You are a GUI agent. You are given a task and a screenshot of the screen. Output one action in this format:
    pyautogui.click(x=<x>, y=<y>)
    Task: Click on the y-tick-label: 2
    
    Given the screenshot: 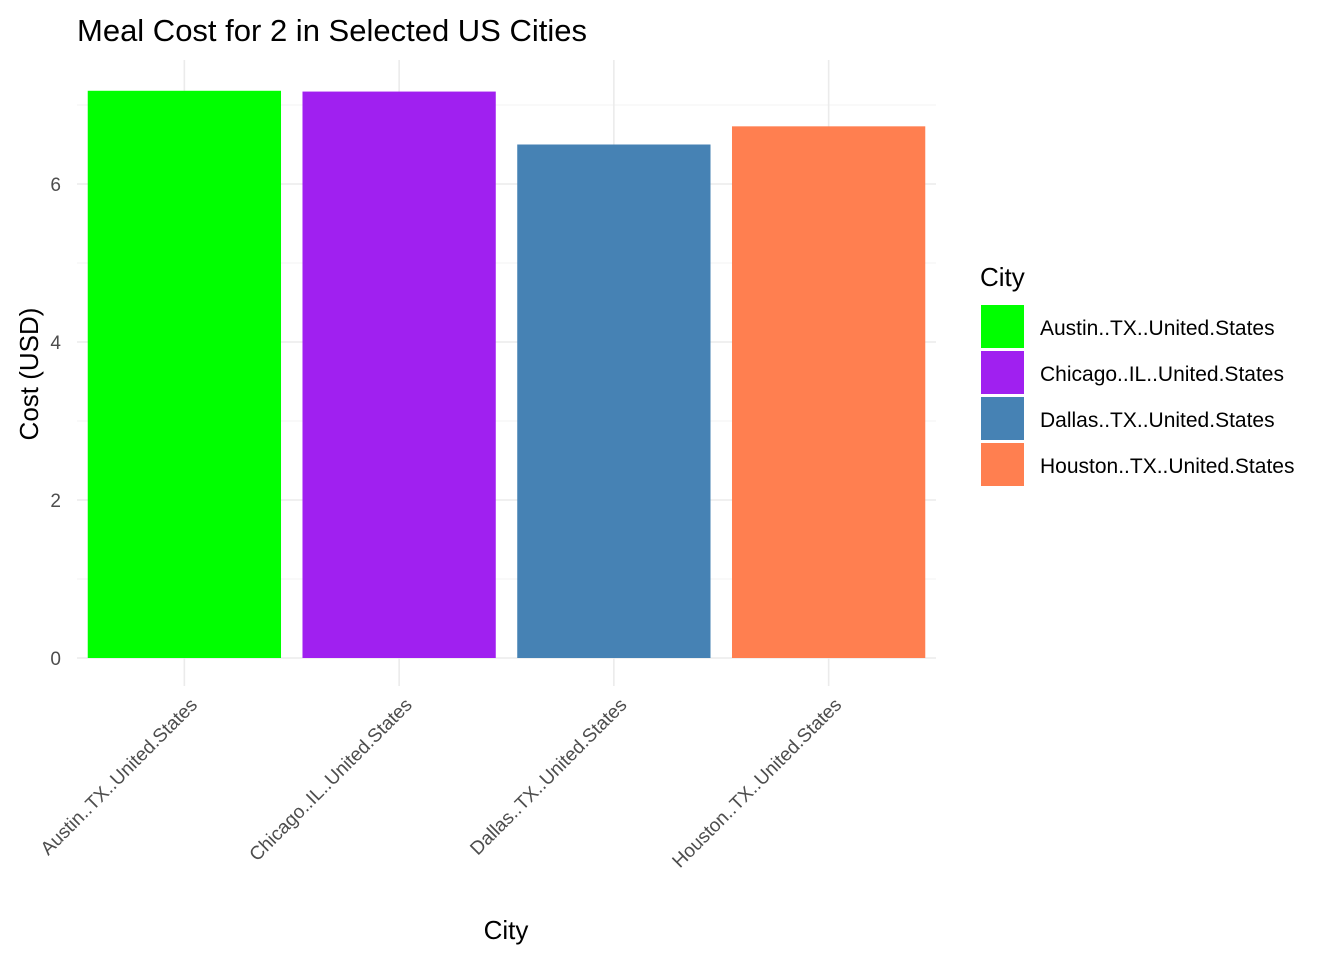 What is the action you would take?
    pyautogui.click(x=55, y=501)
    